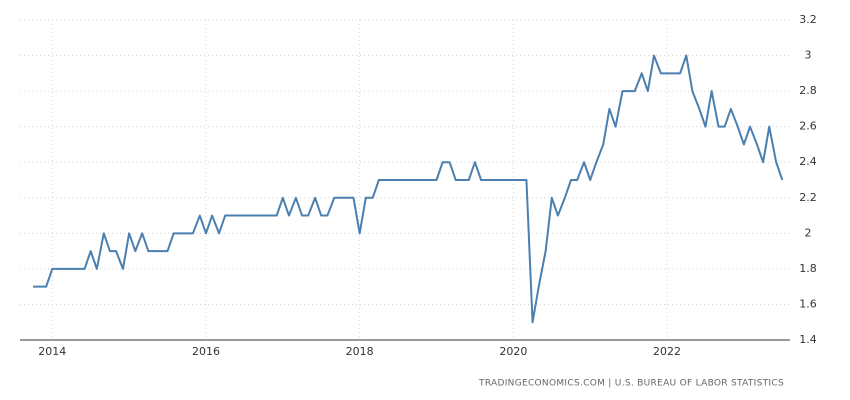 This screenshot has width=850, height=400. What do you see at coordinates (808, 339) in the screenshot?
I see `y-tick-label: 1.4` at bounding box center [808, 339].